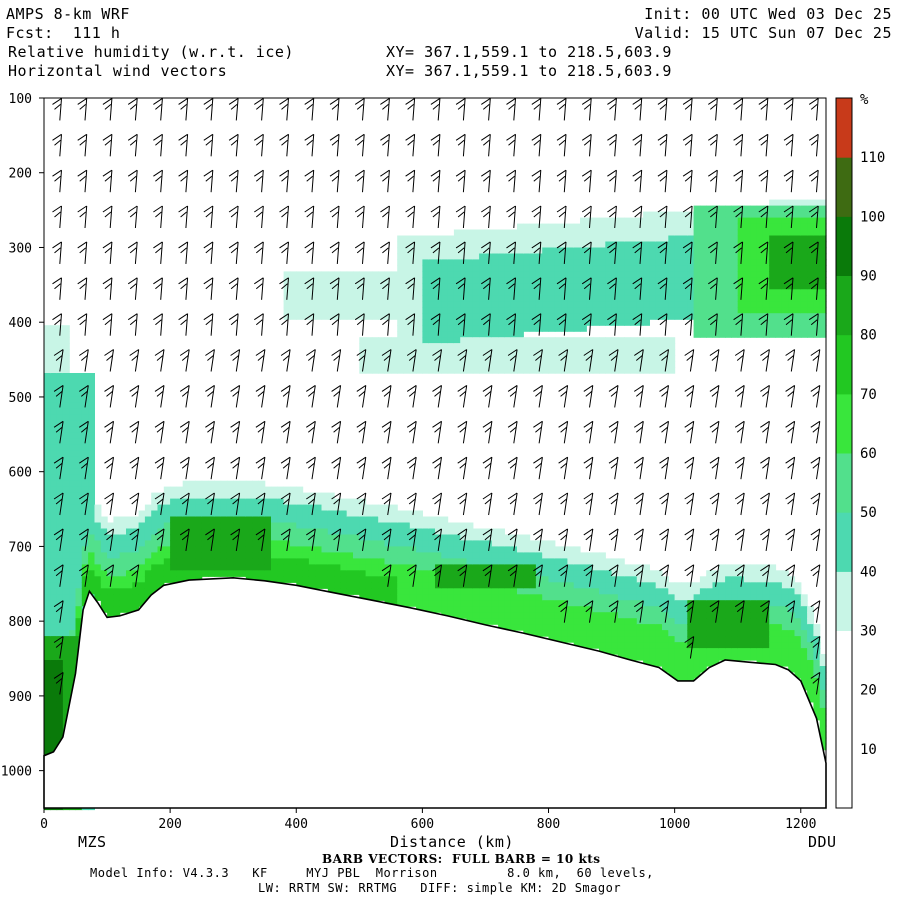  What do you see at coordinates (548, 824) in the screenshot?
I see `x-tick-label: 800` at bounding box center [548, 824].